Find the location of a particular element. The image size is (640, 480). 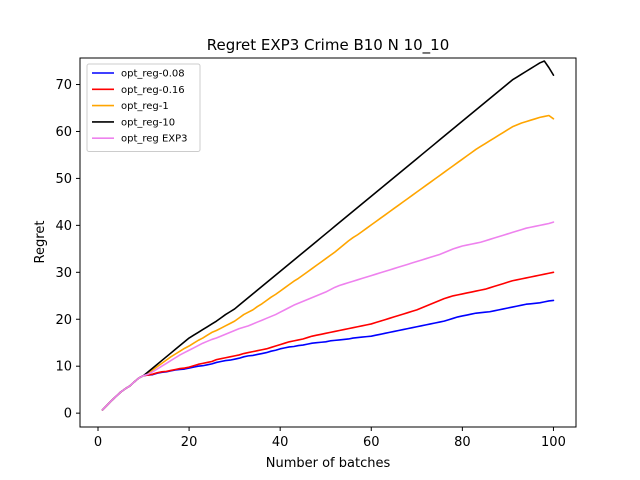

y-axis: 0 10 20 30 40 50 60 70 is located at coordinates (67, 250).